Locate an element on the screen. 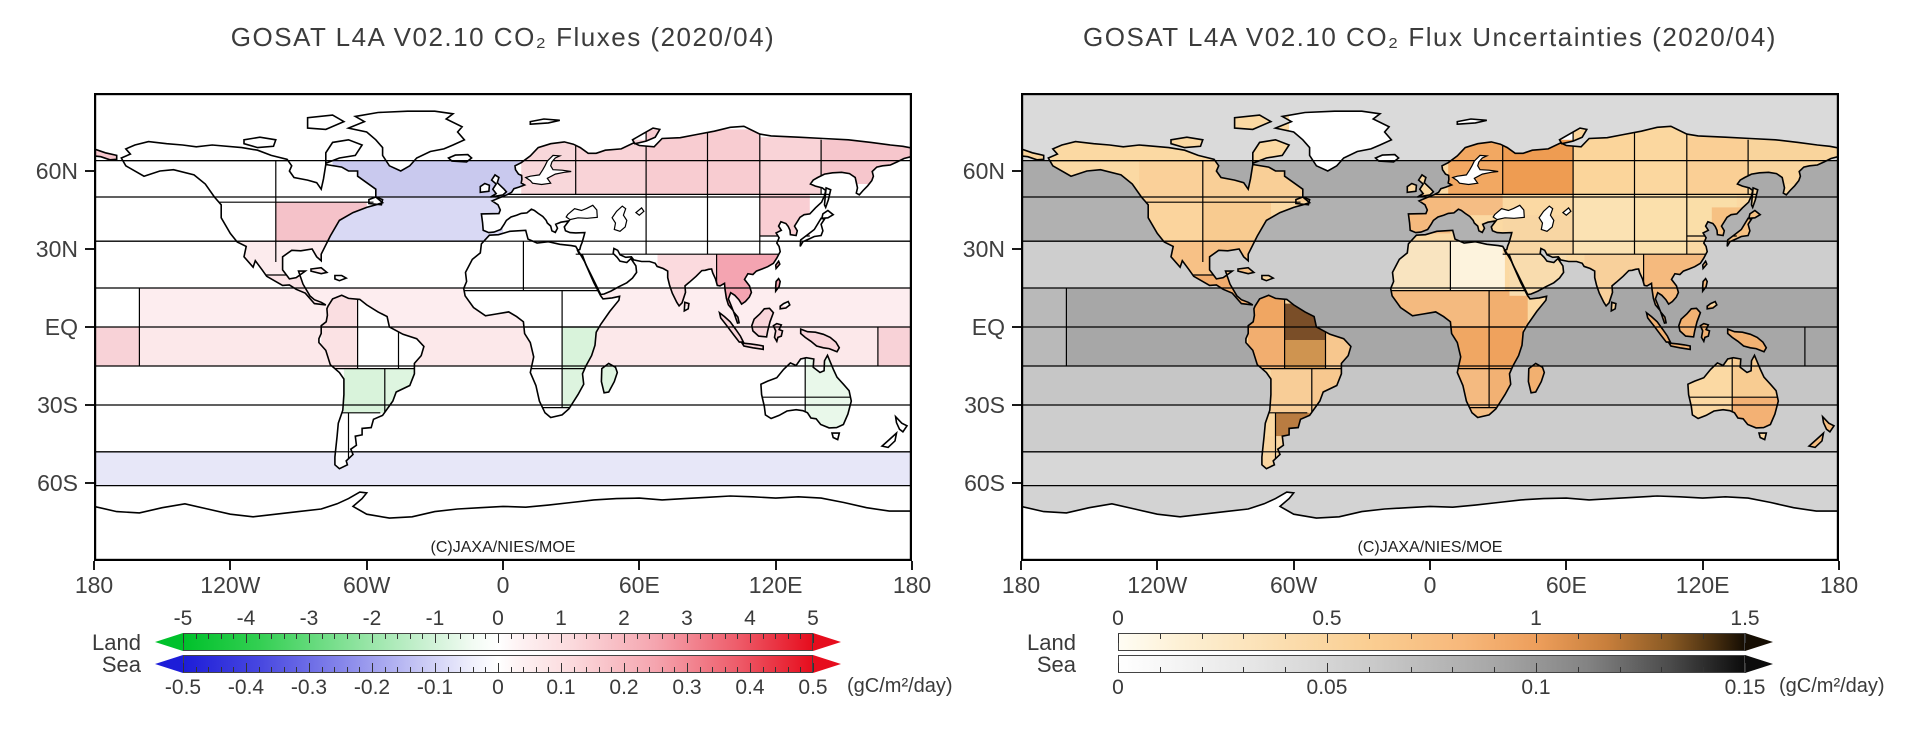 The height and width of the screenshot is (750, 1920). lat-label-30n: 30N is located at coordinates (56, 249).